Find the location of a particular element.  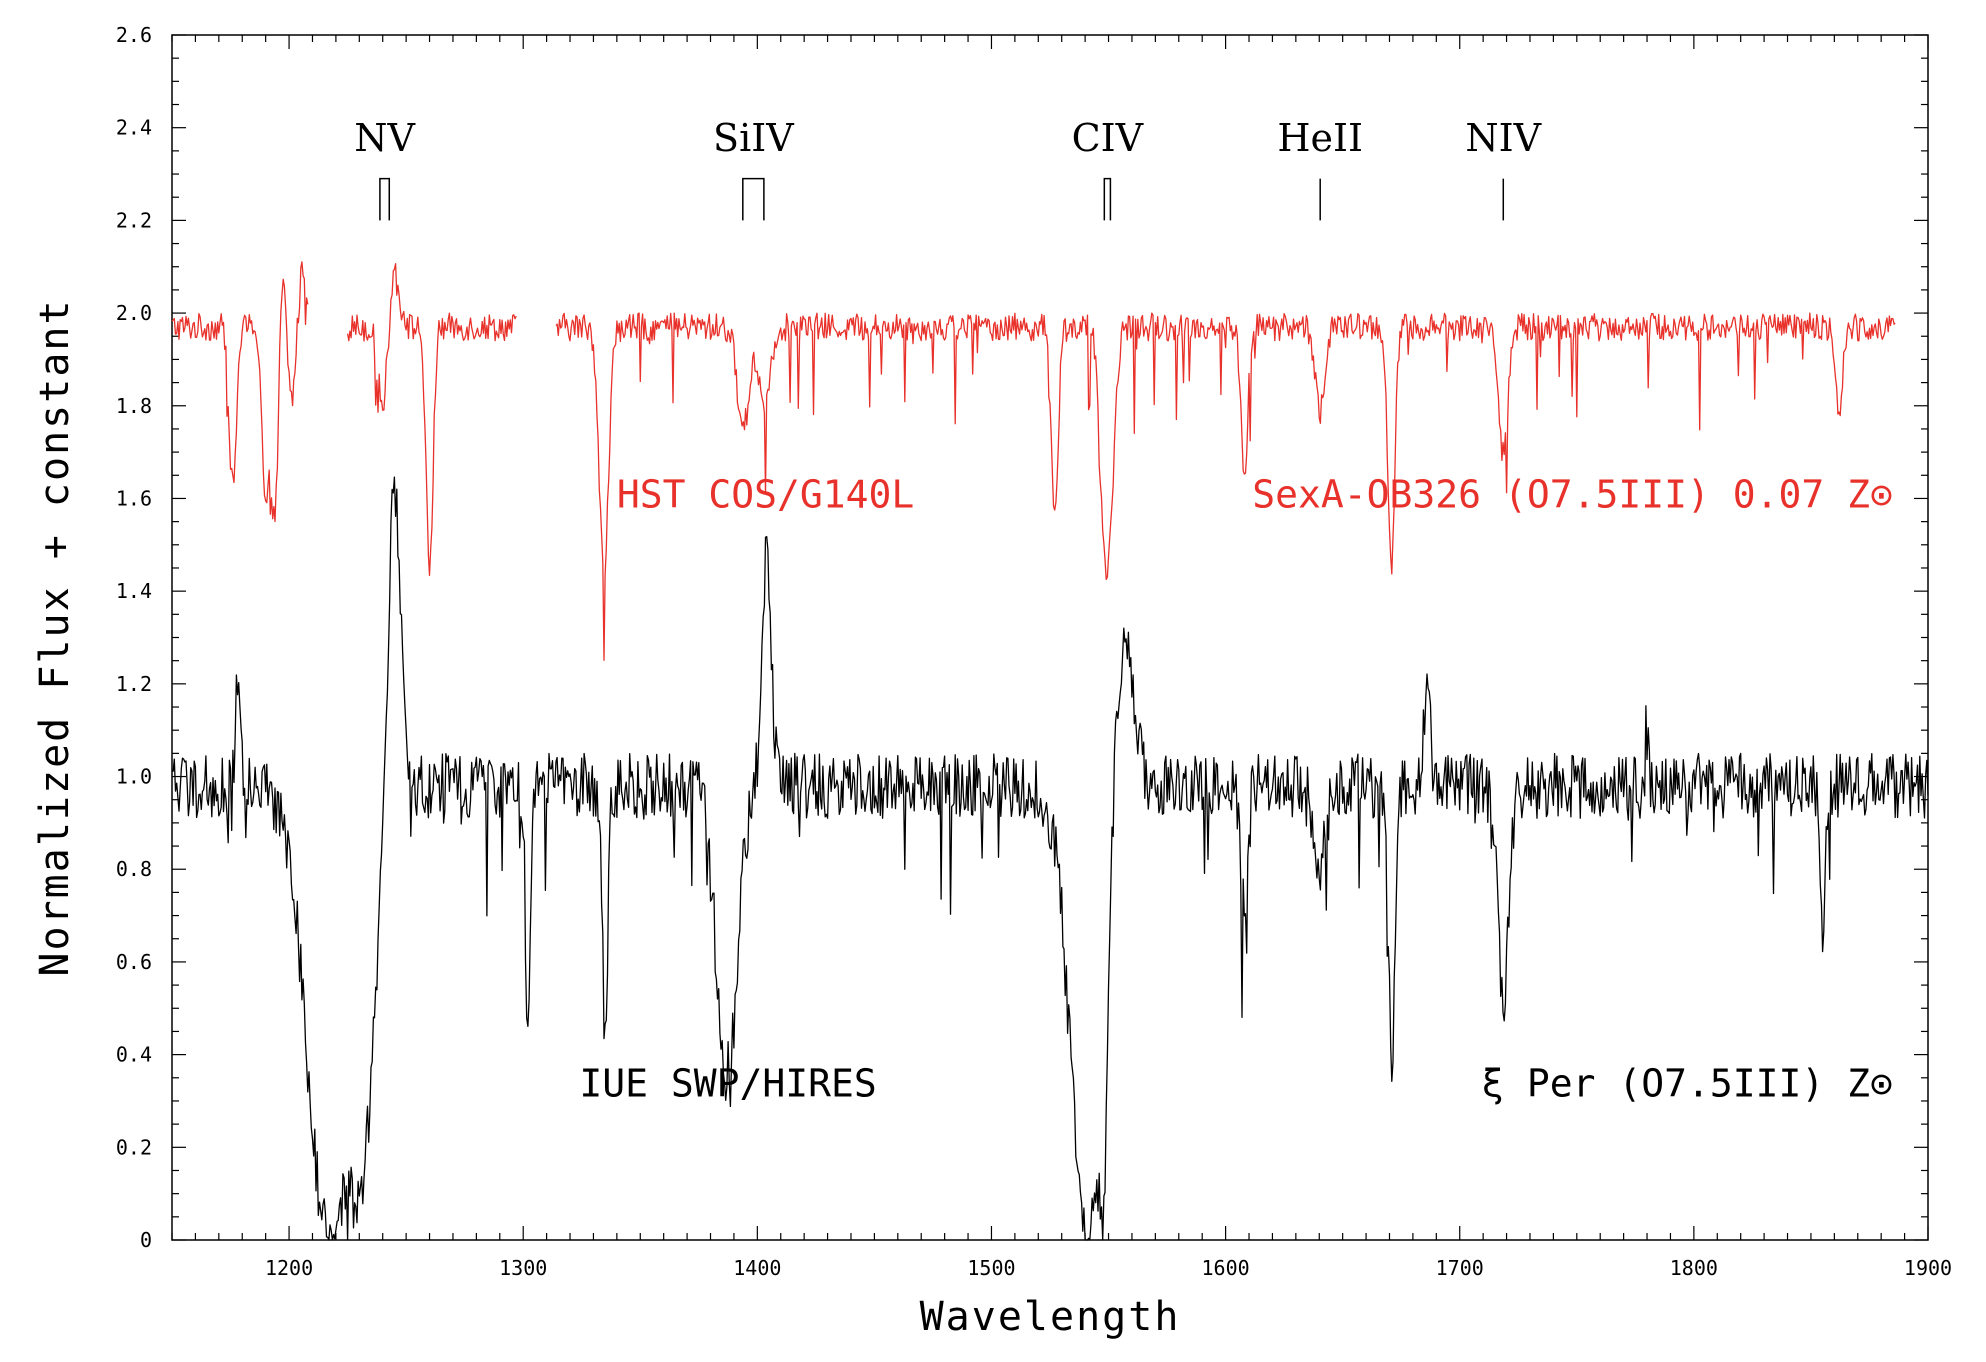

y-tick-label: 0.4 is located at coordinates (134, 1055).